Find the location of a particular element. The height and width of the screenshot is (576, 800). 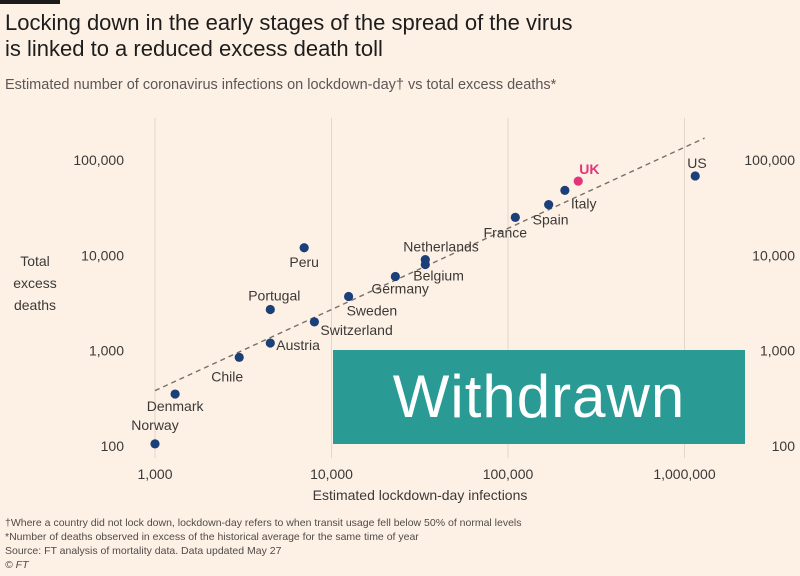

y-axis-title-line: deaths is located at coordinates (35, 305).